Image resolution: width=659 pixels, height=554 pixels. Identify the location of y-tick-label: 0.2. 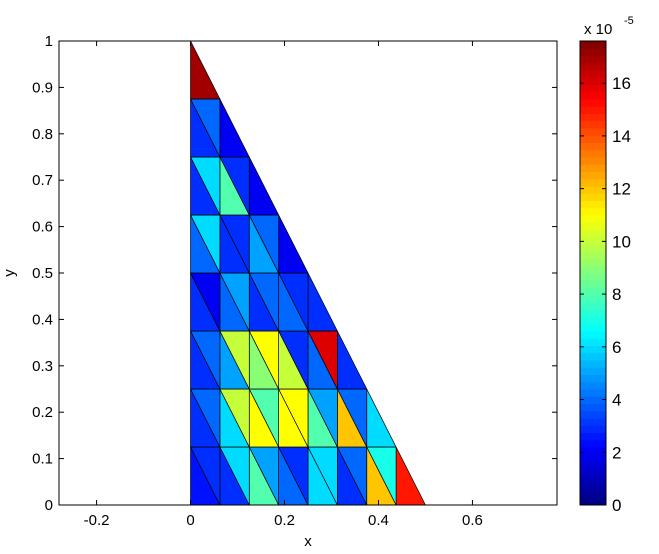
(42, 412).